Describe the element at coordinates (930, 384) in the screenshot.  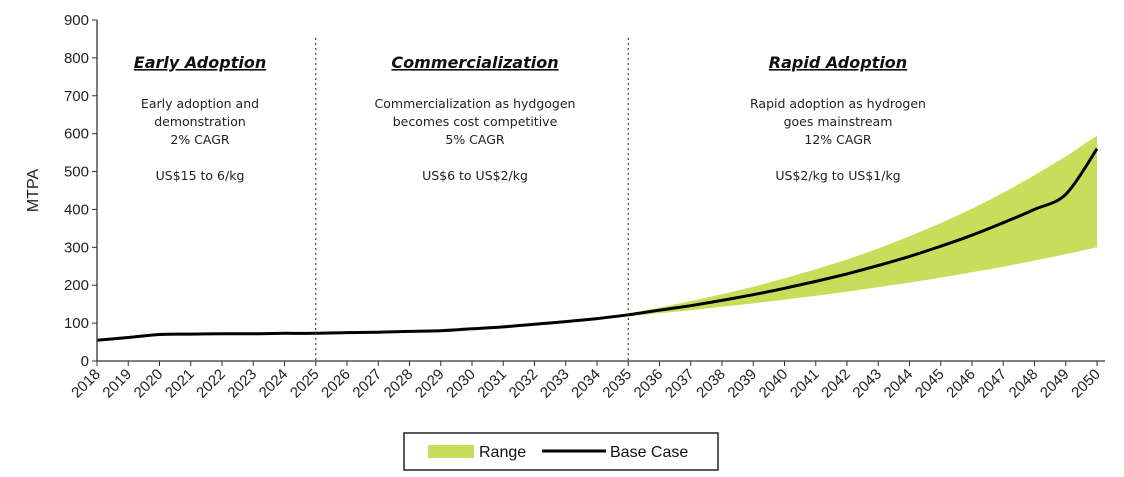
I see `x-tick-label: 2045` at that location.